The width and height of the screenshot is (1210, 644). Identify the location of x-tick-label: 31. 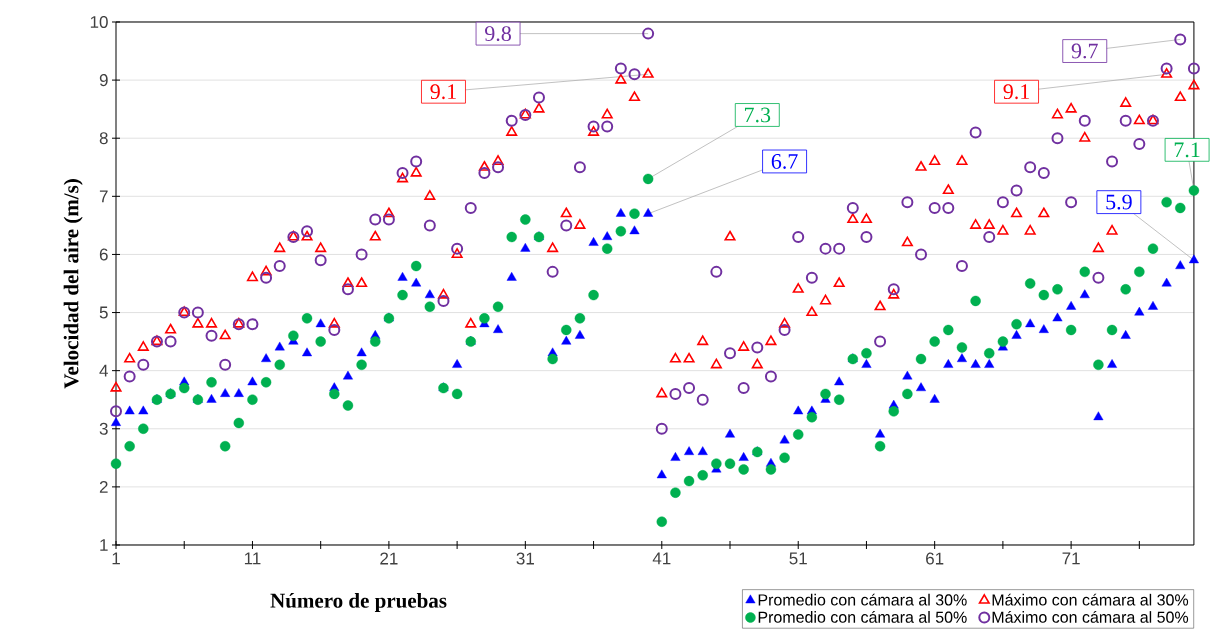
(525, 558).